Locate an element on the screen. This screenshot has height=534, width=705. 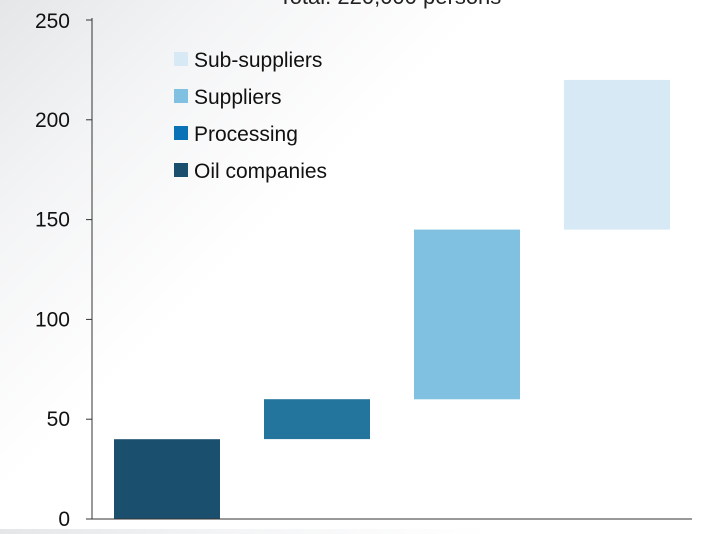
y-tick-label: 0 is located at coordinates (64, 518).